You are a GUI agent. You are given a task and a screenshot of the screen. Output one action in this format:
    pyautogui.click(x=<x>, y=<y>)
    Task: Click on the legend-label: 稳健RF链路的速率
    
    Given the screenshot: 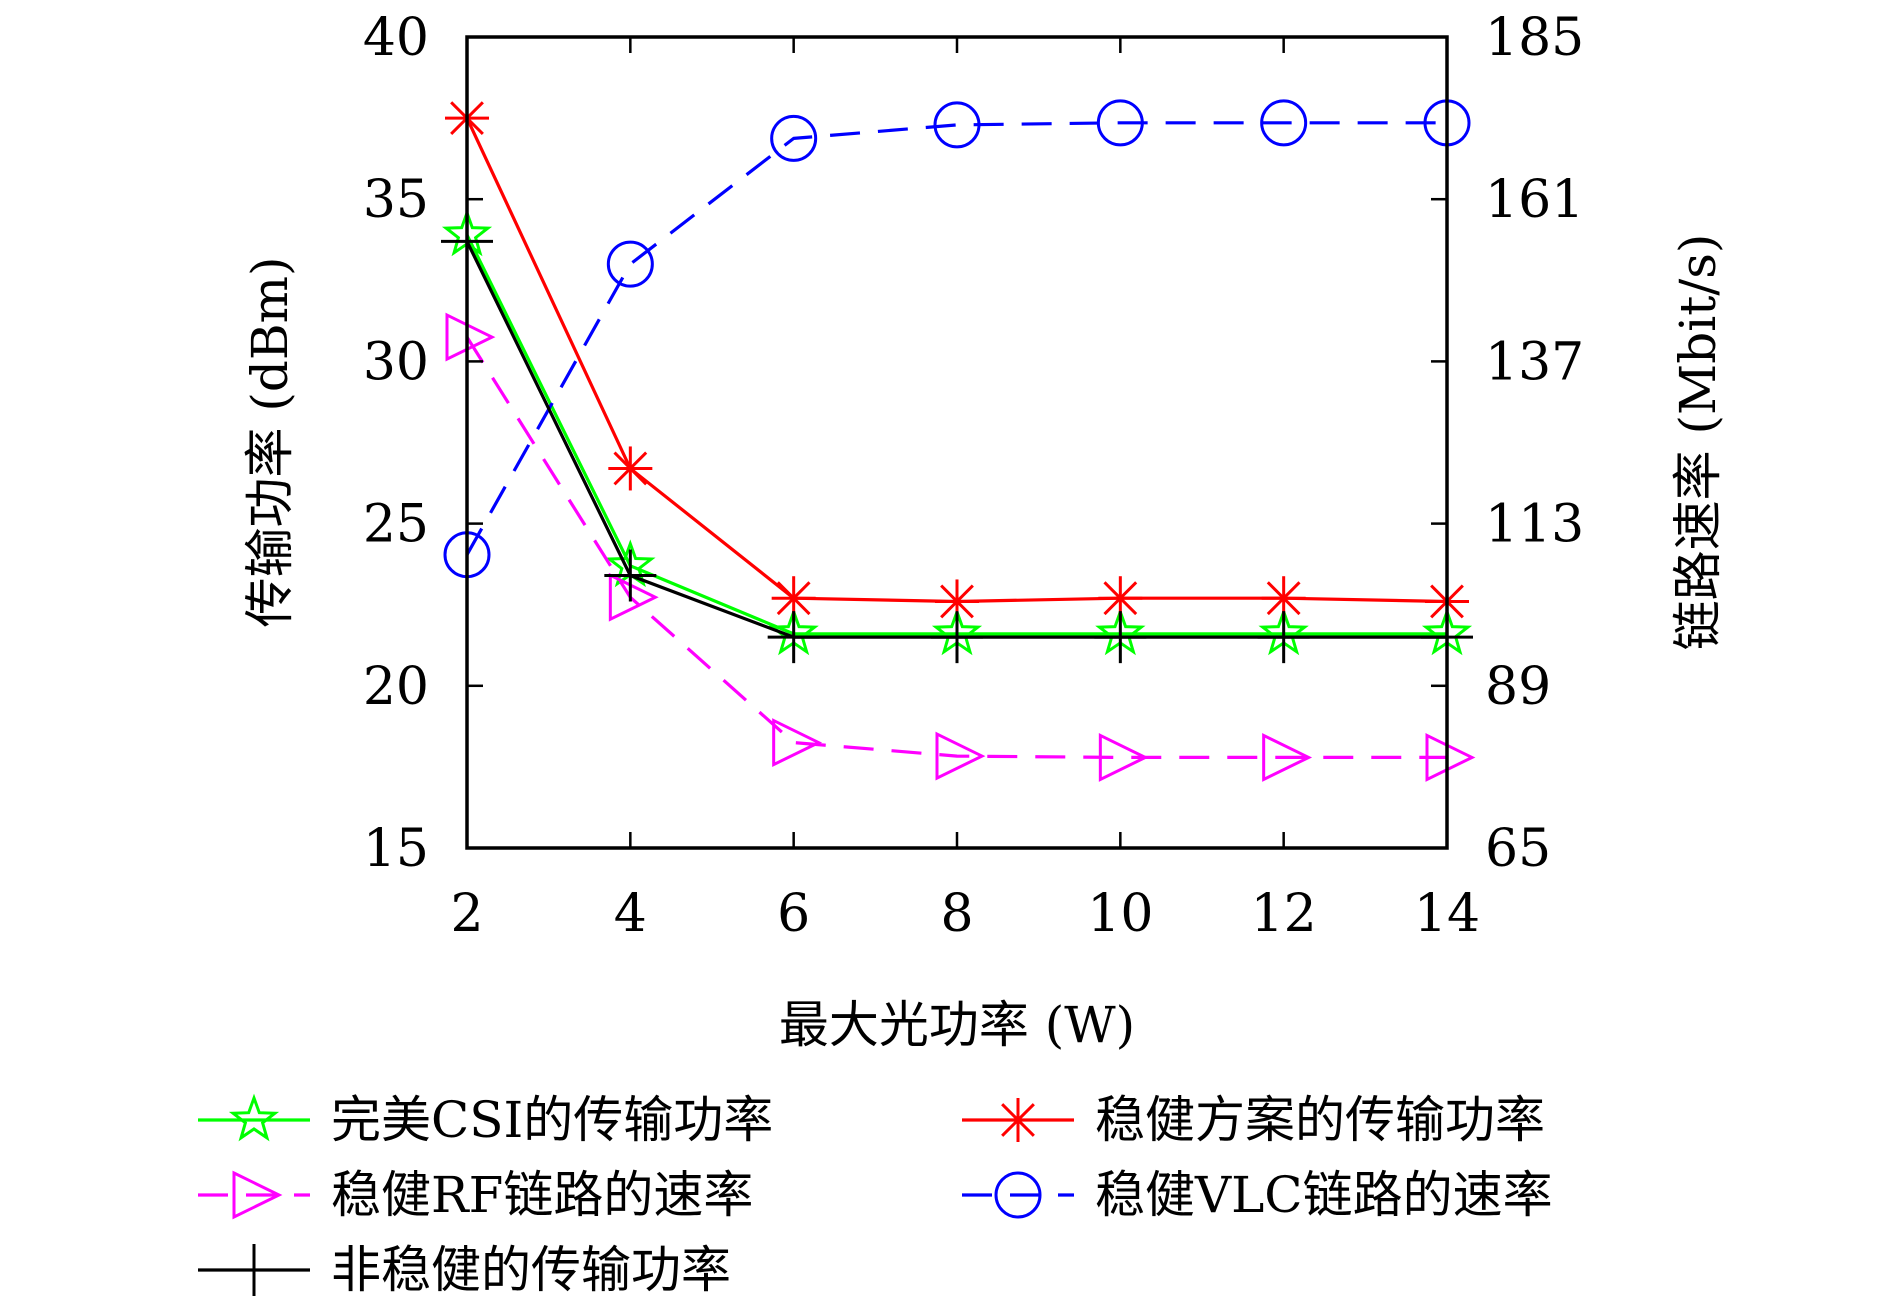 What is the action you would take?
    pyautogui.click(x=542, y=1195)
    